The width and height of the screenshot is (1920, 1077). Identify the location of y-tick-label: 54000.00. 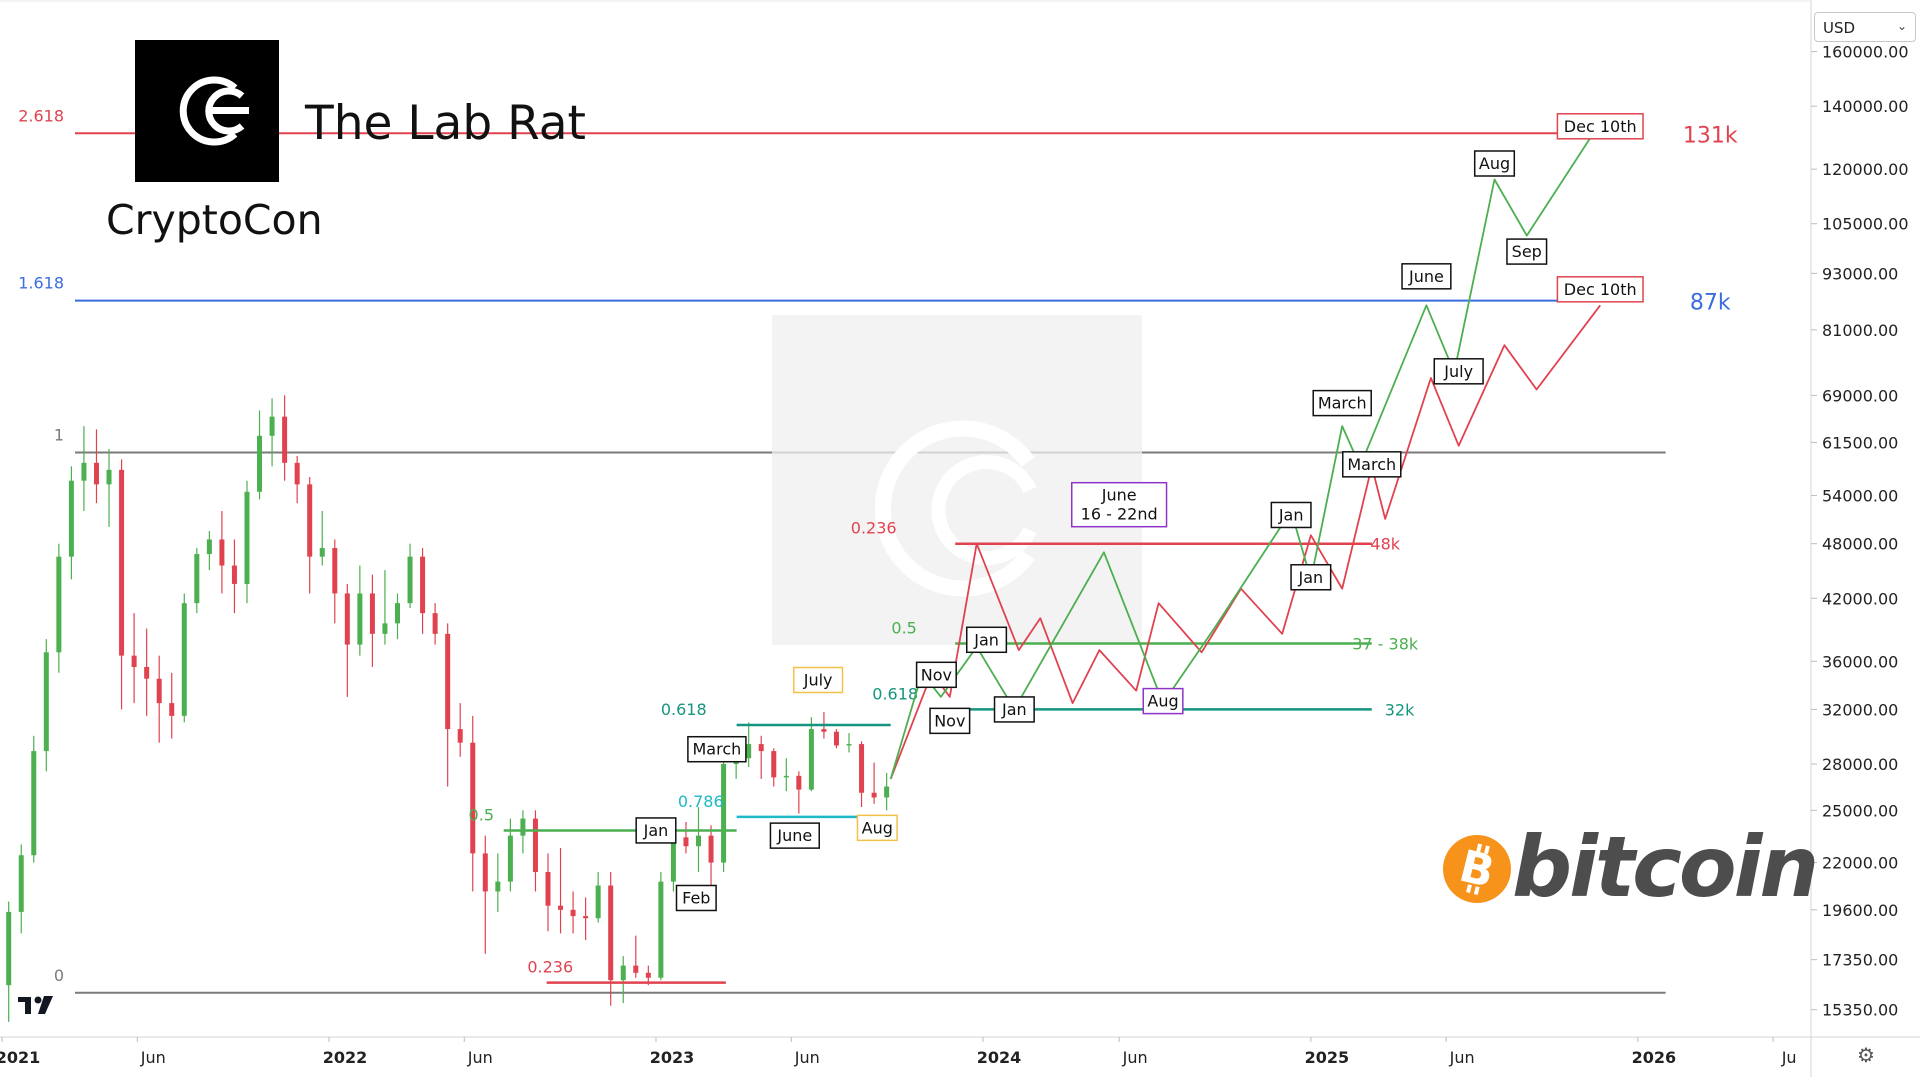
(1860, 496).